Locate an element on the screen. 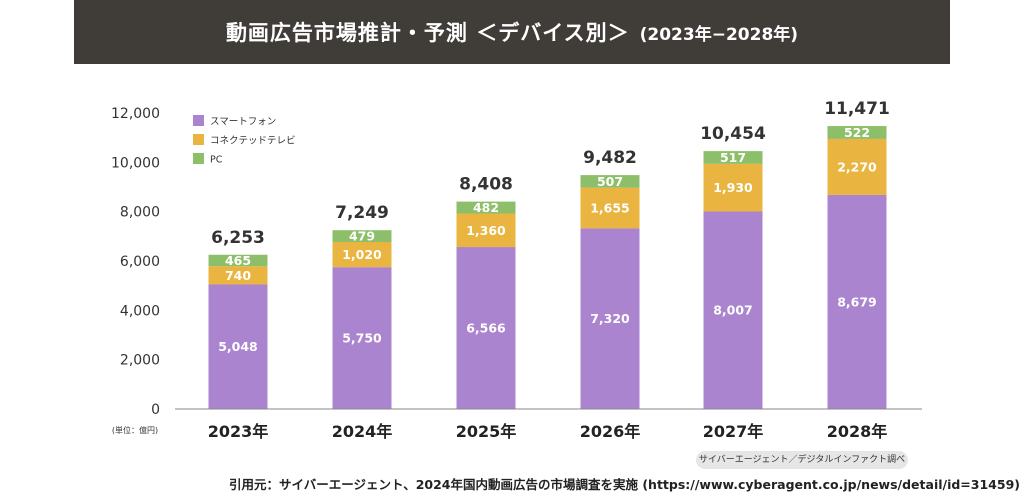 This screenshot has width=1024, height=502. y-tick-label: 2,000 is located at coordinates (140, 361).